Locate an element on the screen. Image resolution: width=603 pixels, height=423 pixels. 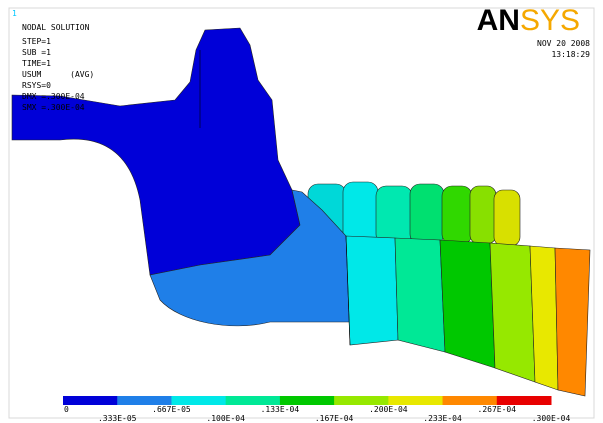
header-line: SMX =.300E-04 is located at coordinates (53, 107).